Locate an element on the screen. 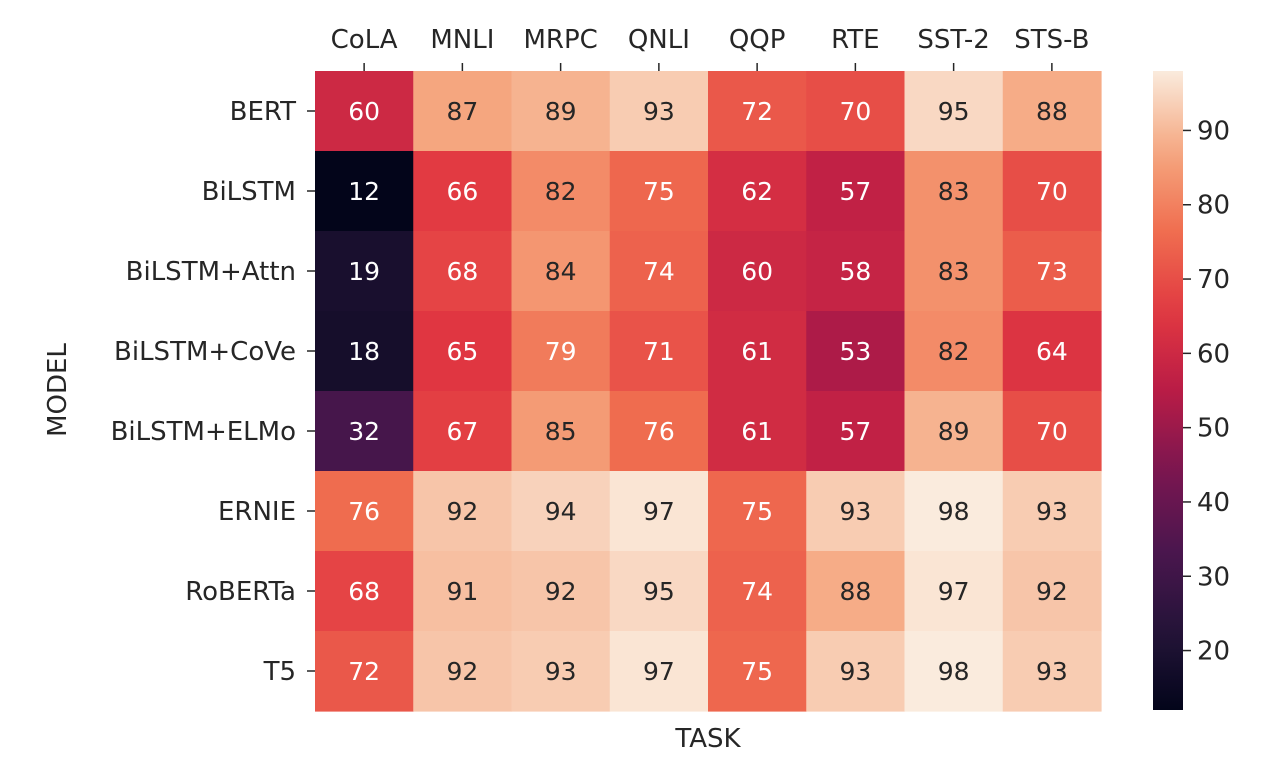  cell-value-label: 73 is located at coordinates (1052, 271).